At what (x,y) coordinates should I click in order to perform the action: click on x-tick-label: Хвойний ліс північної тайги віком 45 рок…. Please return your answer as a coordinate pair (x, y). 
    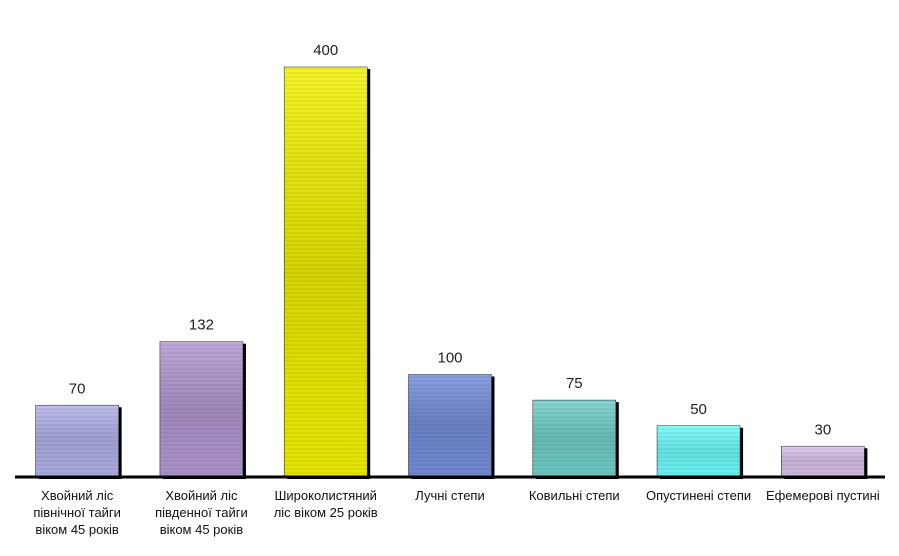
    Looking at the image, I should click on (77, 512).